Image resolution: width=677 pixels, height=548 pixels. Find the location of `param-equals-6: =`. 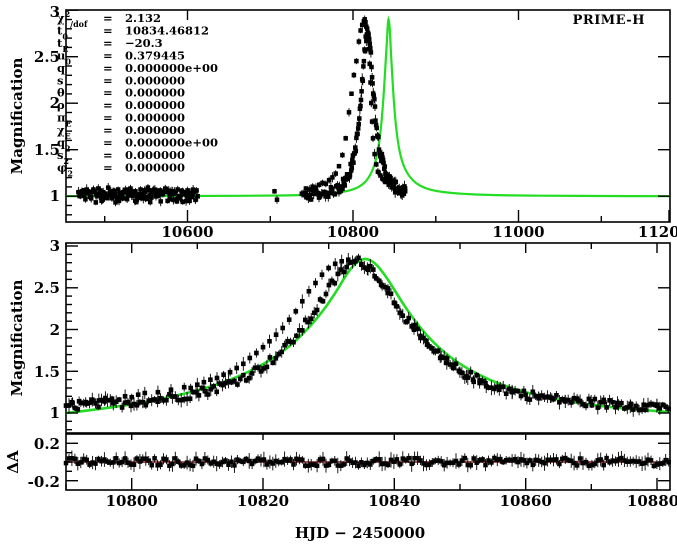

param-equals-6: = is located at coordinates (108, 93).